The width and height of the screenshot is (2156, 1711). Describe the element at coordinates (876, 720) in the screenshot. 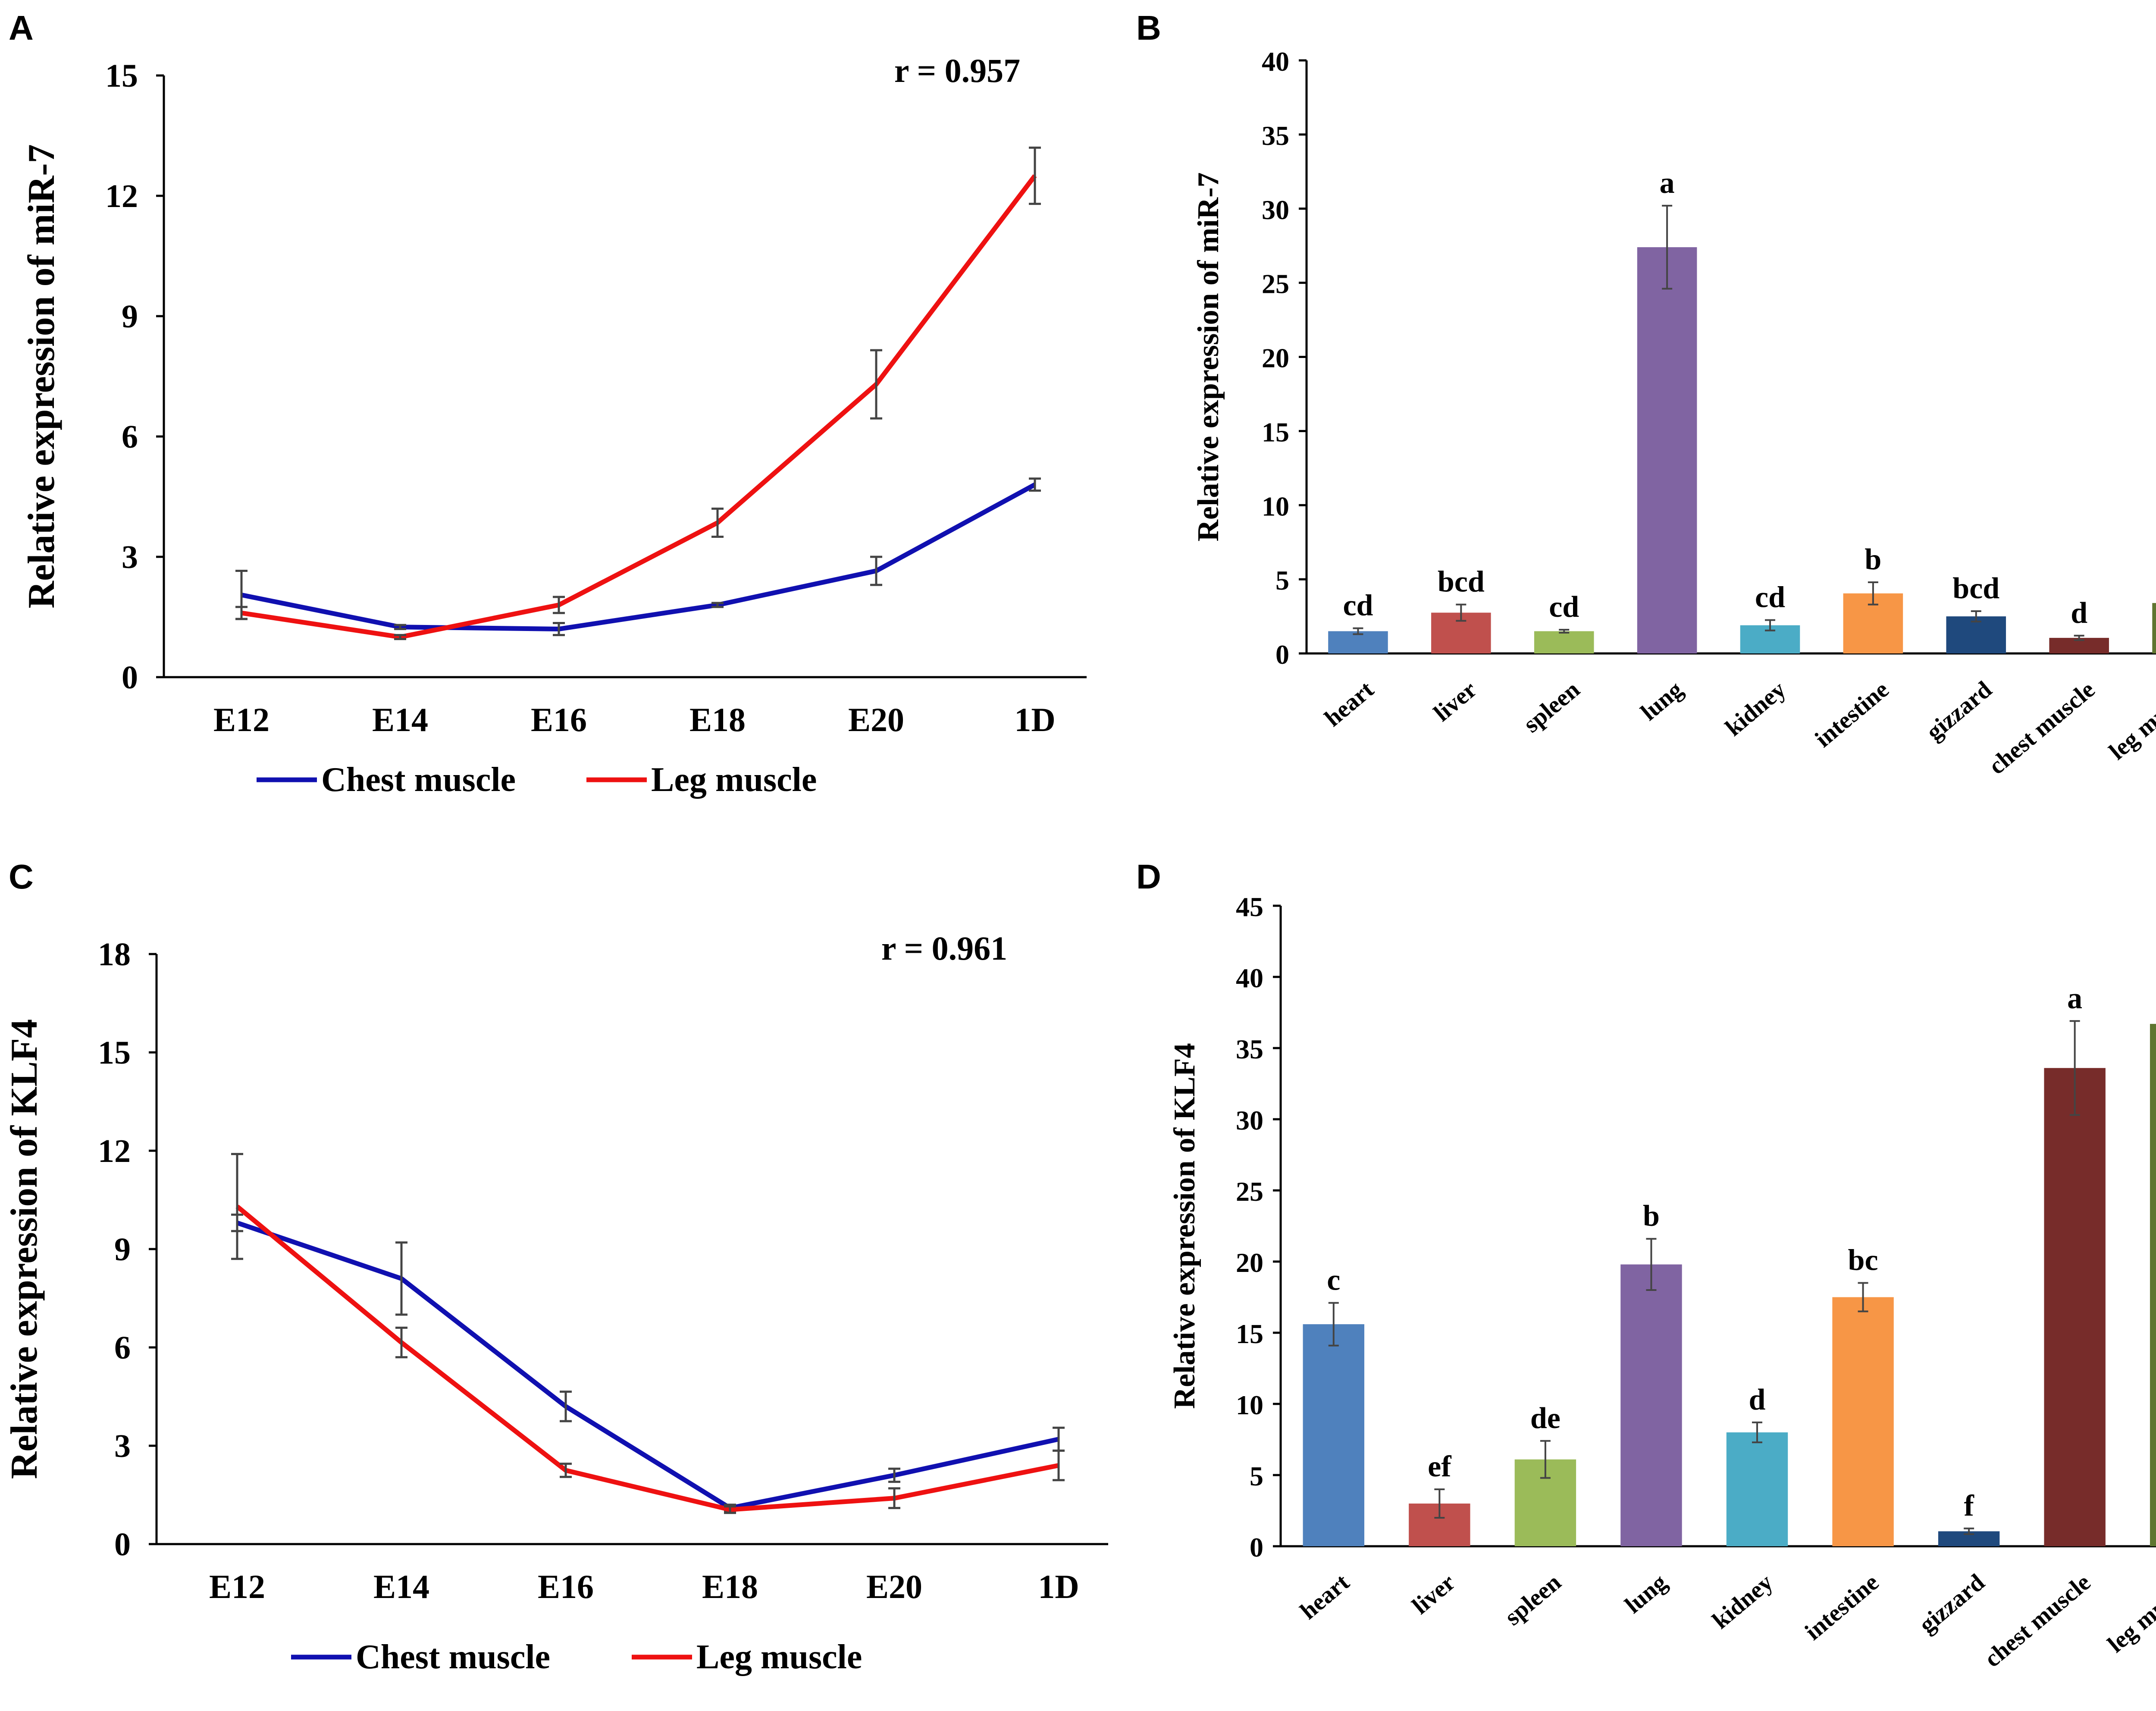

I see `x-tick-label: E20` at that location.